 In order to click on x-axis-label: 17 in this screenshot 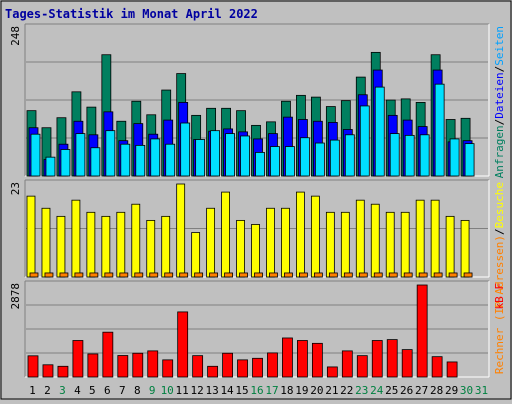, I will do `click(271, 390)`.